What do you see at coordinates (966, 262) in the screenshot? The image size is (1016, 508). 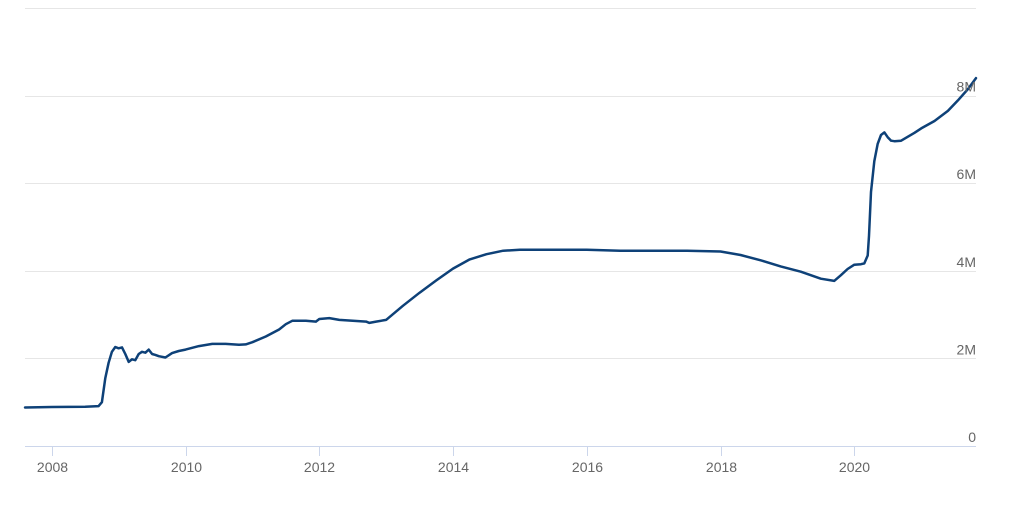 I see `y-tick-label: 4M` at bounding box center [966, 262].